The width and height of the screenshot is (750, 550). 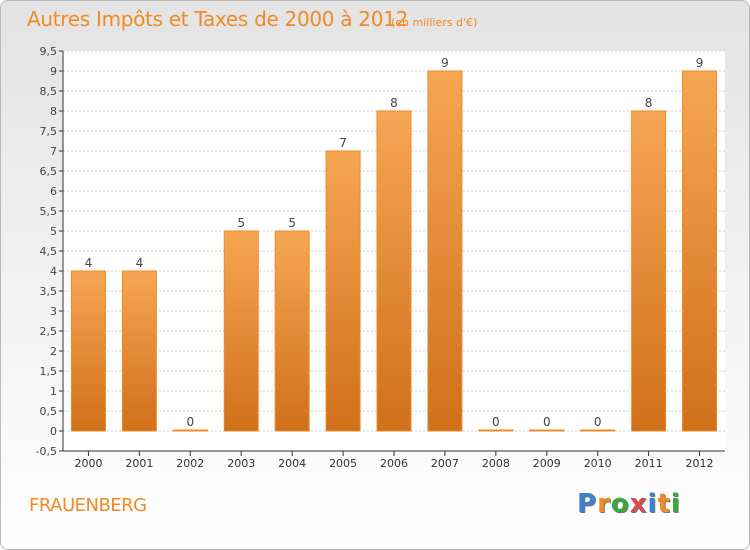 I want to click on y-tick-label: 1,5, so click(x=49, y=371).